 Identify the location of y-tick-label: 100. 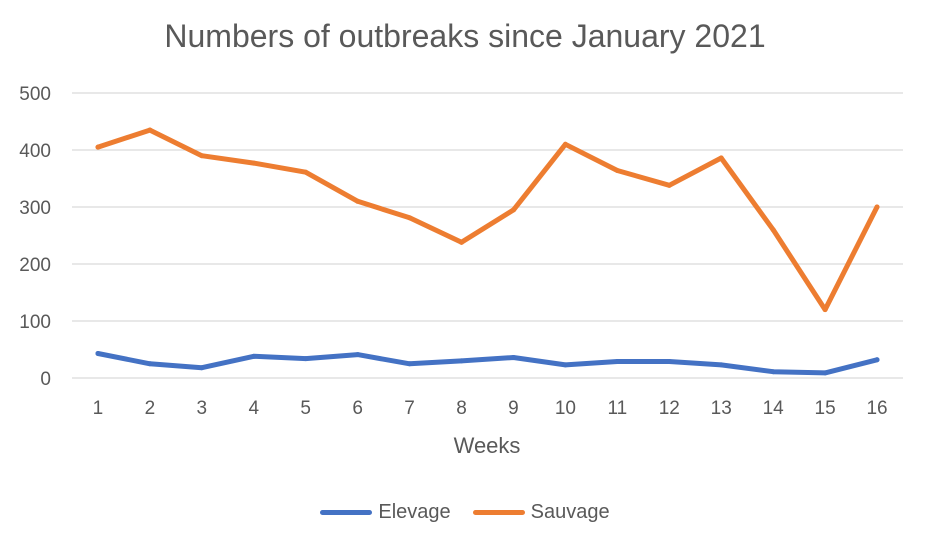
(35, 322).